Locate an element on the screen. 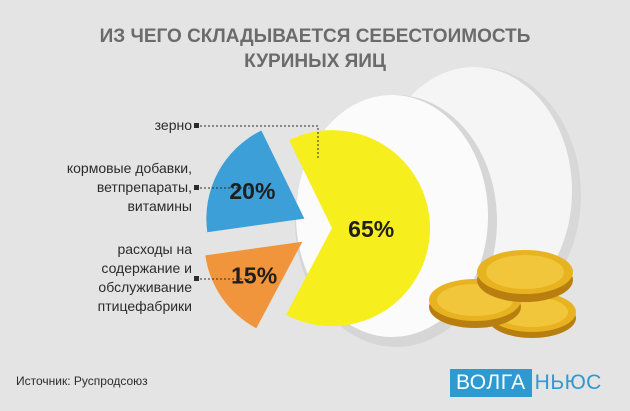 This screenshot has width=630, height=411. pie-slice-additives is located at coordinates (254, 285).